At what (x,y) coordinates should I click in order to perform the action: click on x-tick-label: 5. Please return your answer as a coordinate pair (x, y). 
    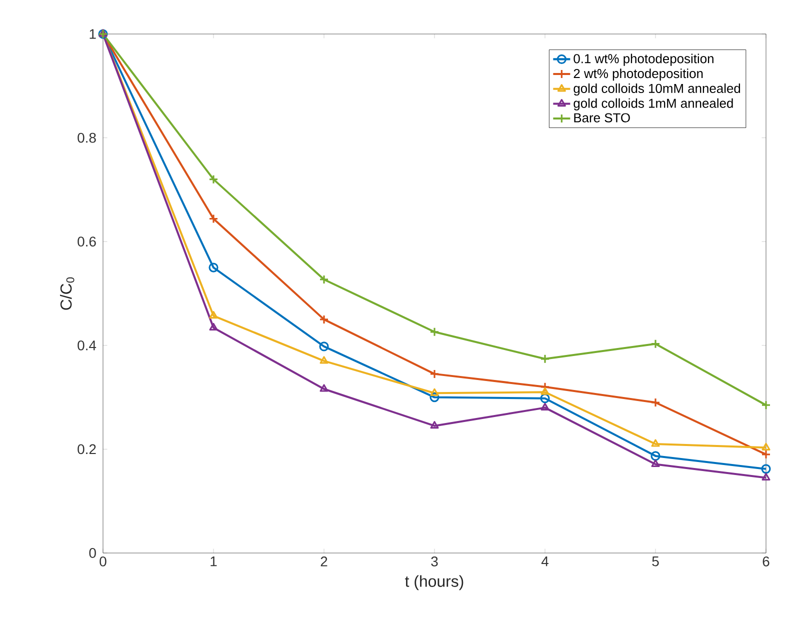
    Looking at the image, I should click on (655, 561).